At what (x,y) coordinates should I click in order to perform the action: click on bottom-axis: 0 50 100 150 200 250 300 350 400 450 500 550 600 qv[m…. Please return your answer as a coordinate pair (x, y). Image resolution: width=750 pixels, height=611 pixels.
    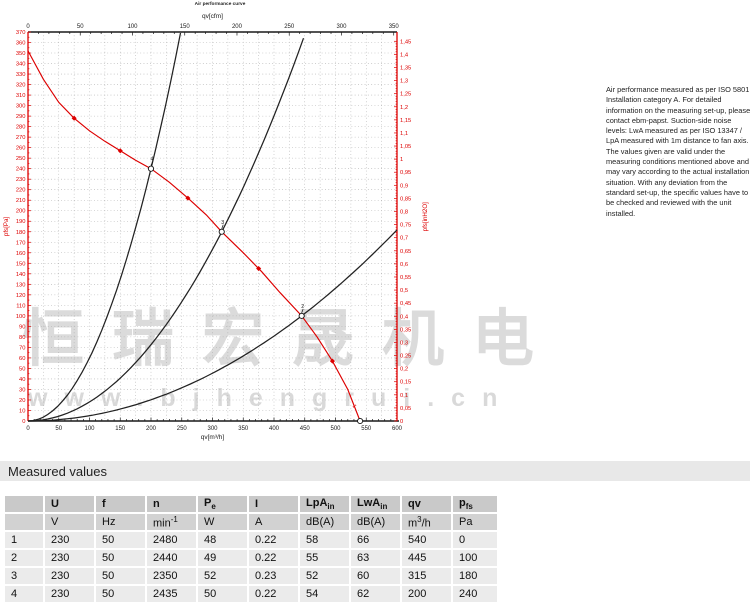
    Looking at the image, I should click on (214, 429).